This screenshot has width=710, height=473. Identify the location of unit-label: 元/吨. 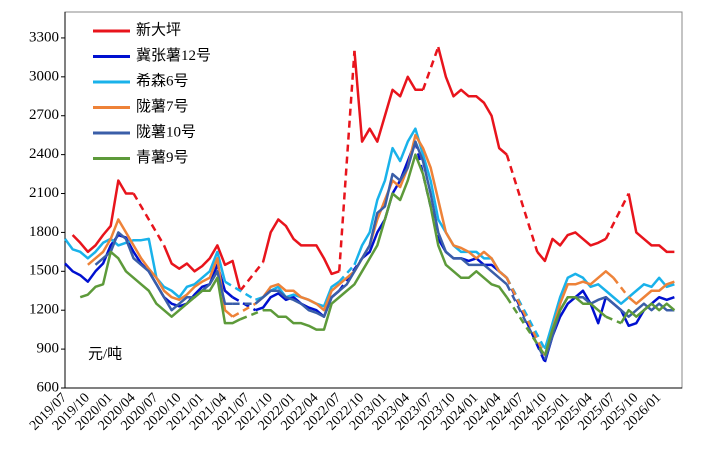
(105, 353).